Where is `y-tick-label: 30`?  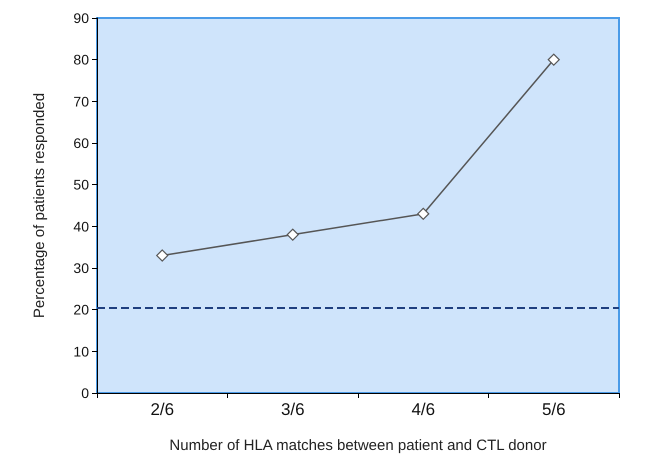 y-tick-label: 30 is located at coordinates (81, 268).